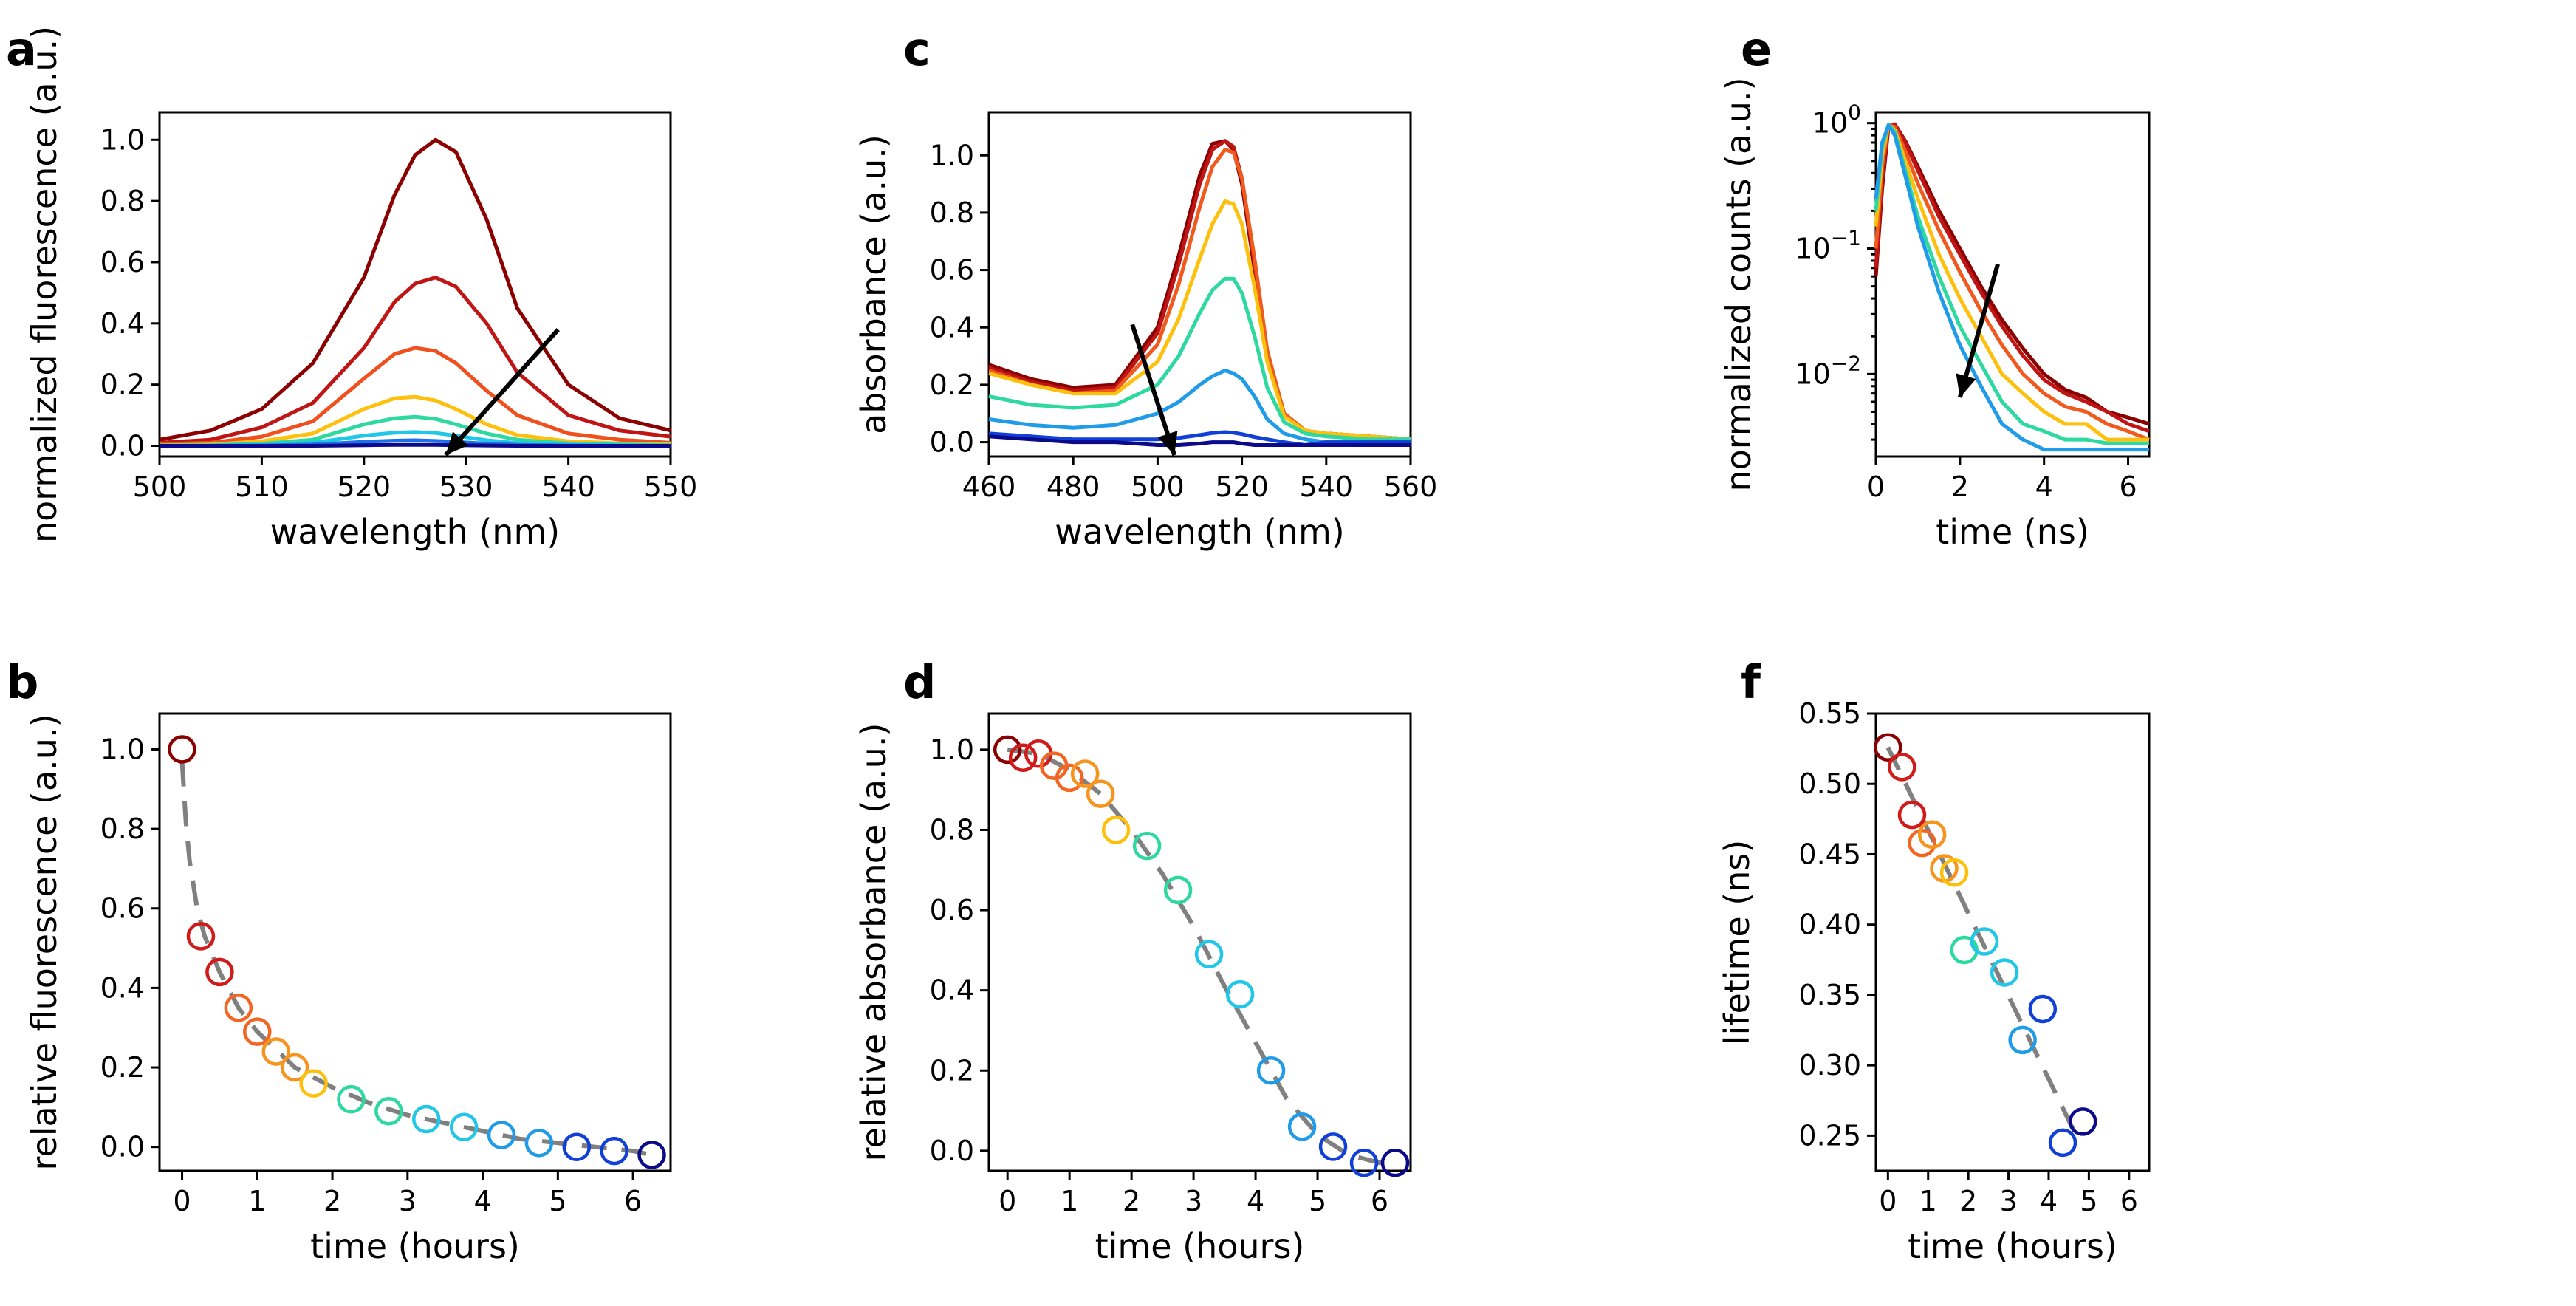 The height and width of the screenshot is (1306, 2576). What do you see at coordinates (22, 682) in the screenshot?
I see `panel-label-b: b` at bounding box center [22, 682].